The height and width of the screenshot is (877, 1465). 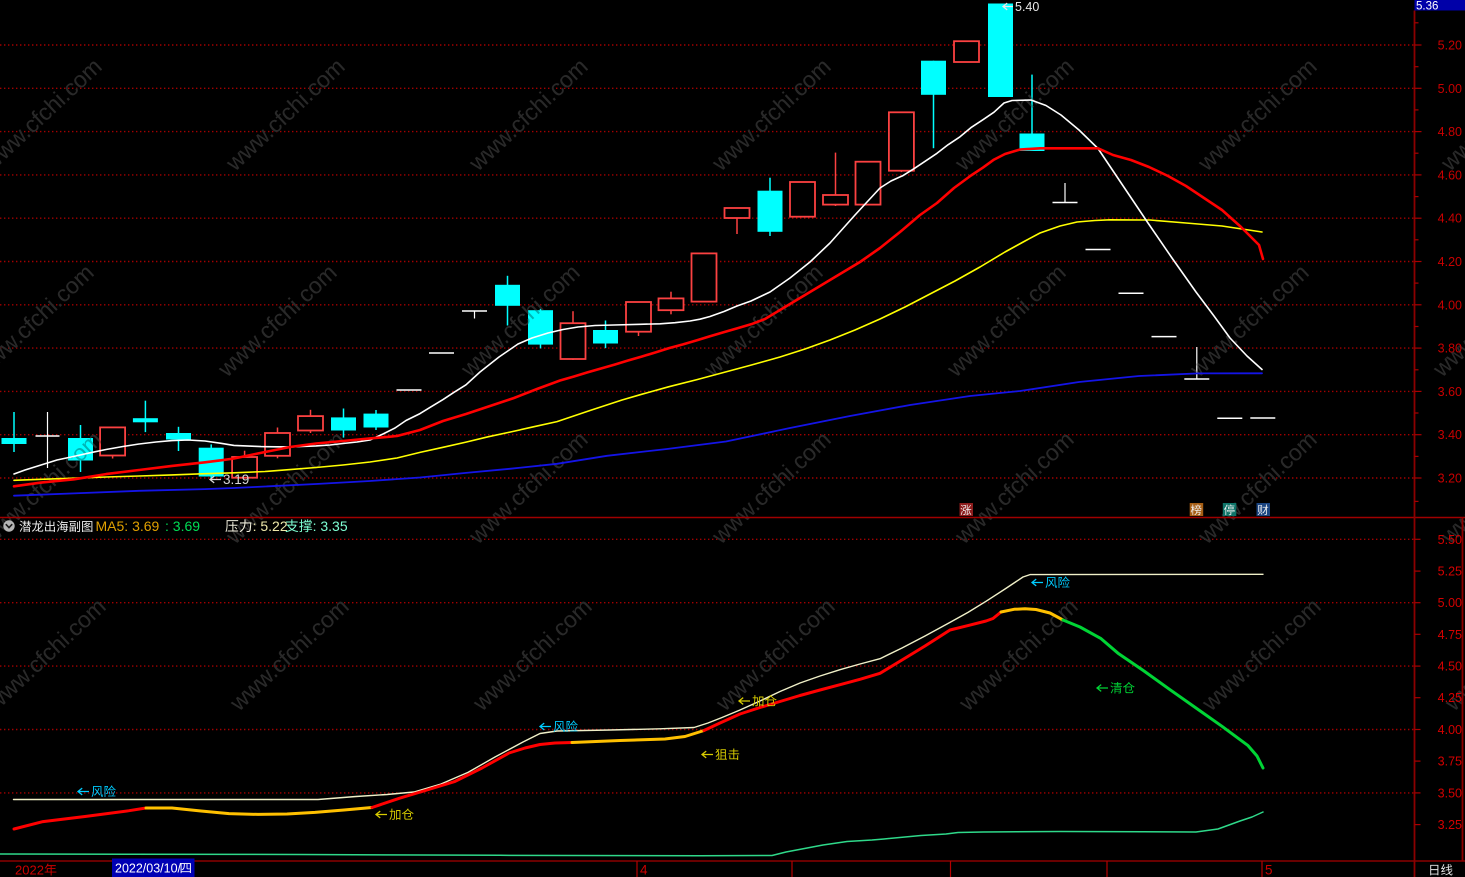 What do you see at coordinates (270, 526) in the screenshot?
I see `svg-text:: 5.22: : 5.22` at bounding box center [270, 526].